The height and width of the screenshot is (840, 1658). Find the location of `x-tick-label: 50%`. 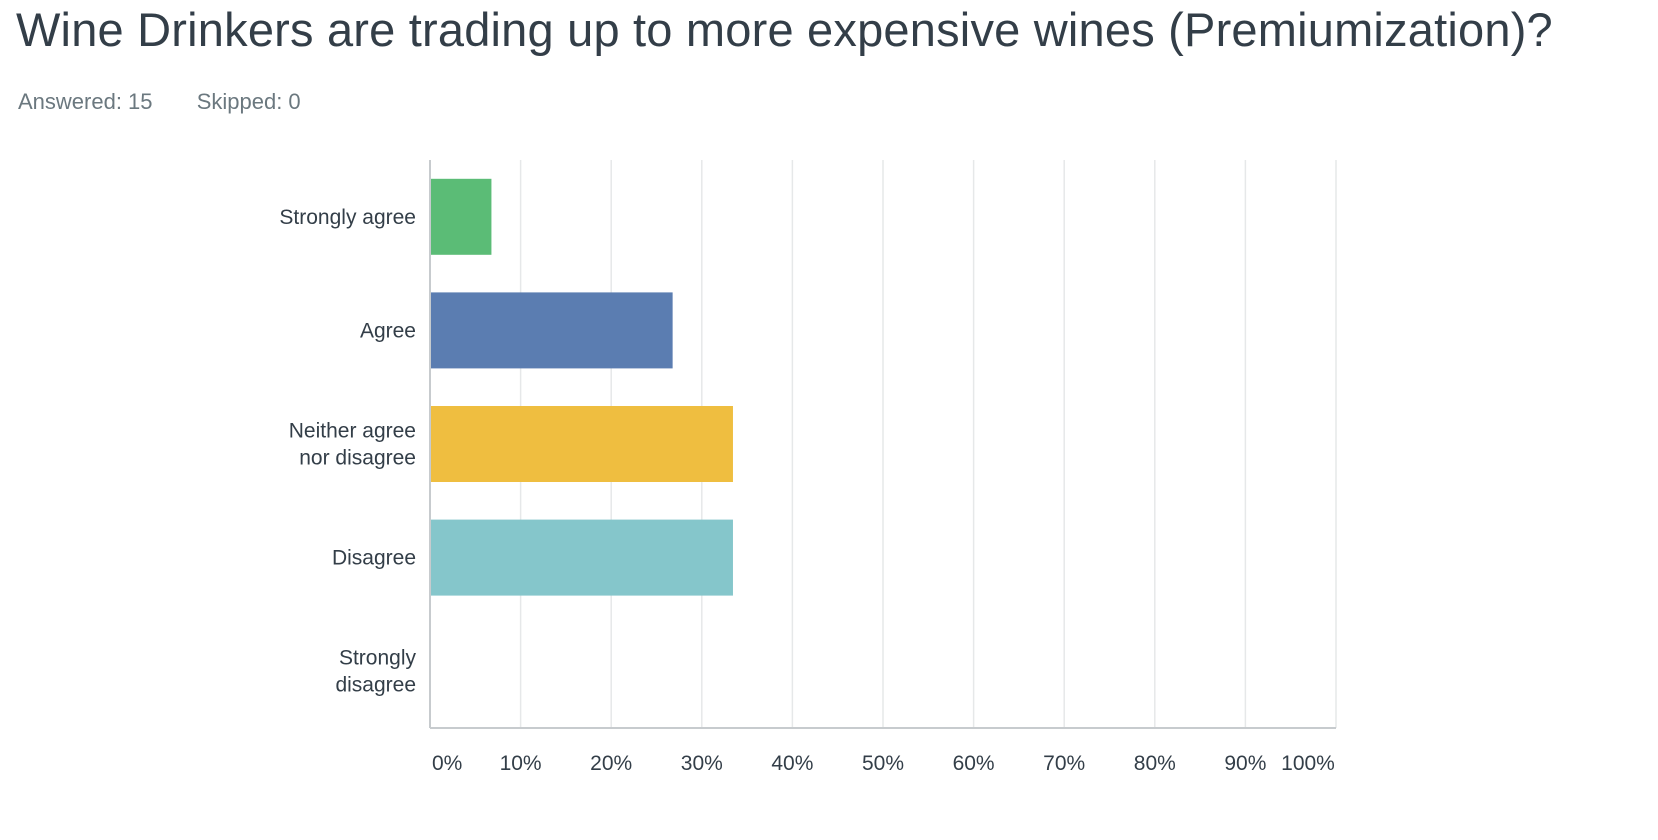

x-tick-label: 50% is located at coordinates (883, 763).